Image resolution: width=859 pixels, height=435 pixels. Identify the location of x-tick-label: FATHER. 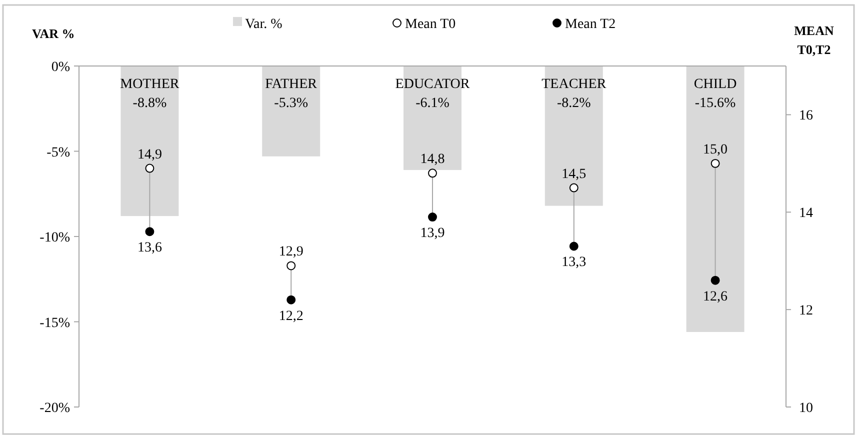
(291, 84).